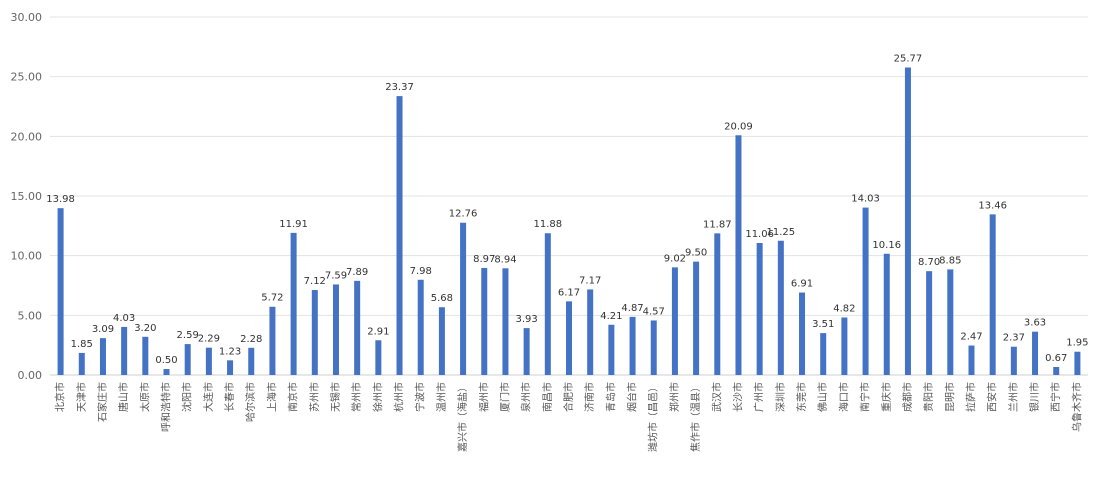 This screenshot has width=1106, height=492. I want to click on x-tick-label: 焦作市（温县）, so click(695, 417).